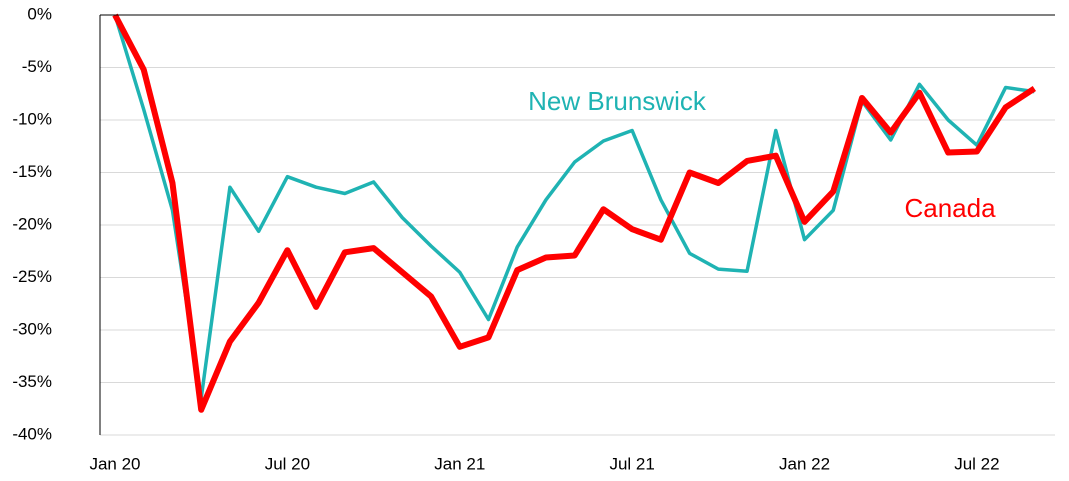  What do you see at coordinates (32, 433) in the screenshot?
I see `y-tick-label: -40%` at bounding box center [32, 433].